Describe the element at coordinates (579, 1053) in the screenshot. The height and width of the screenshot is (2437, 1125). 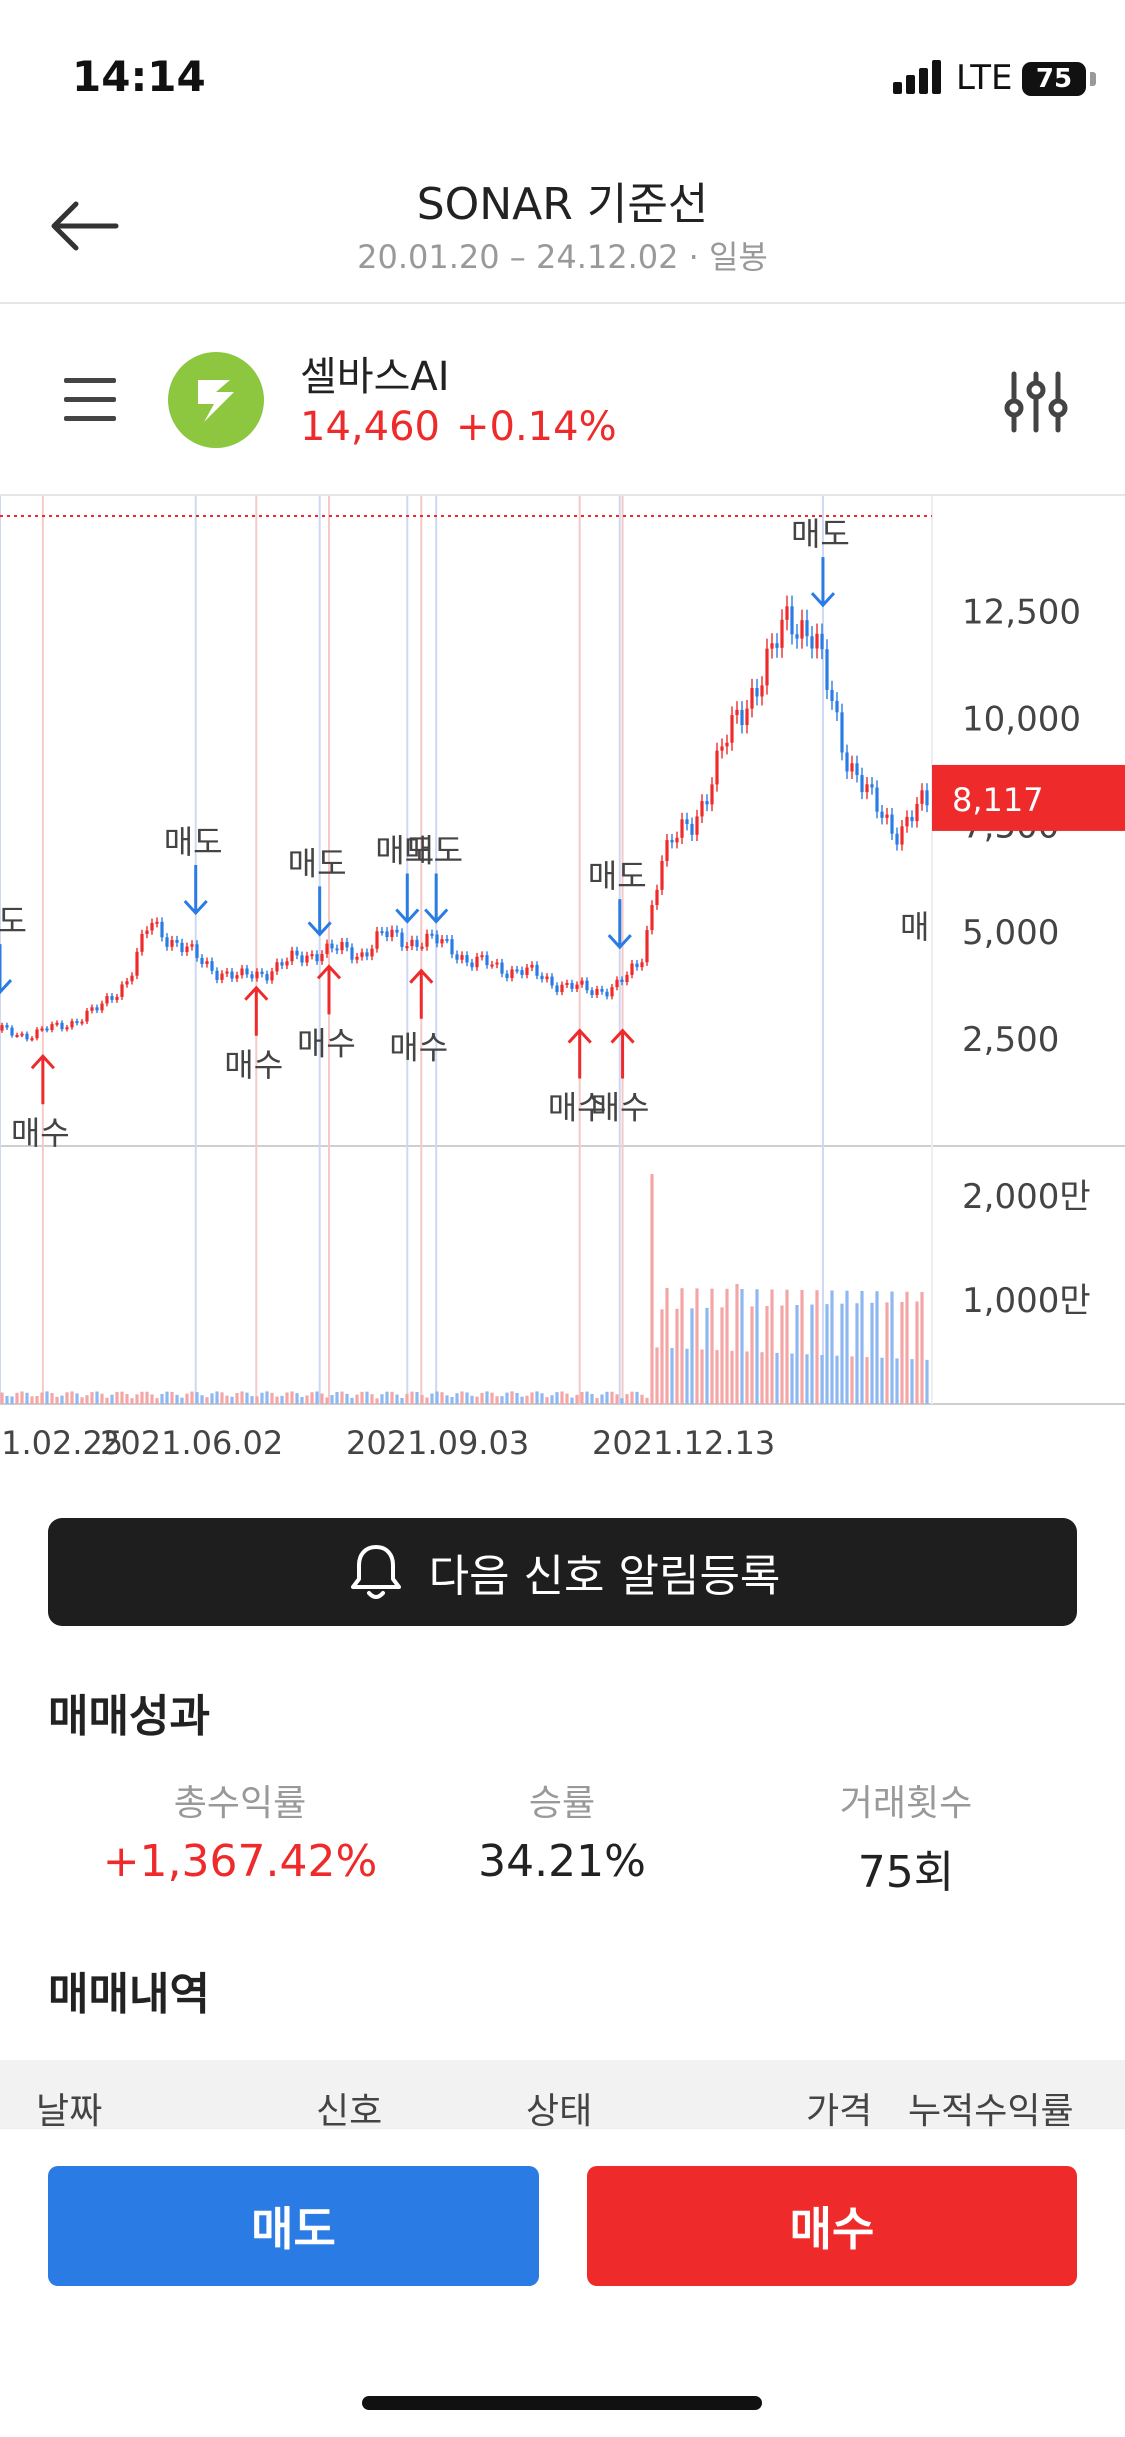
I see `buy-arrow-icon` at that location.